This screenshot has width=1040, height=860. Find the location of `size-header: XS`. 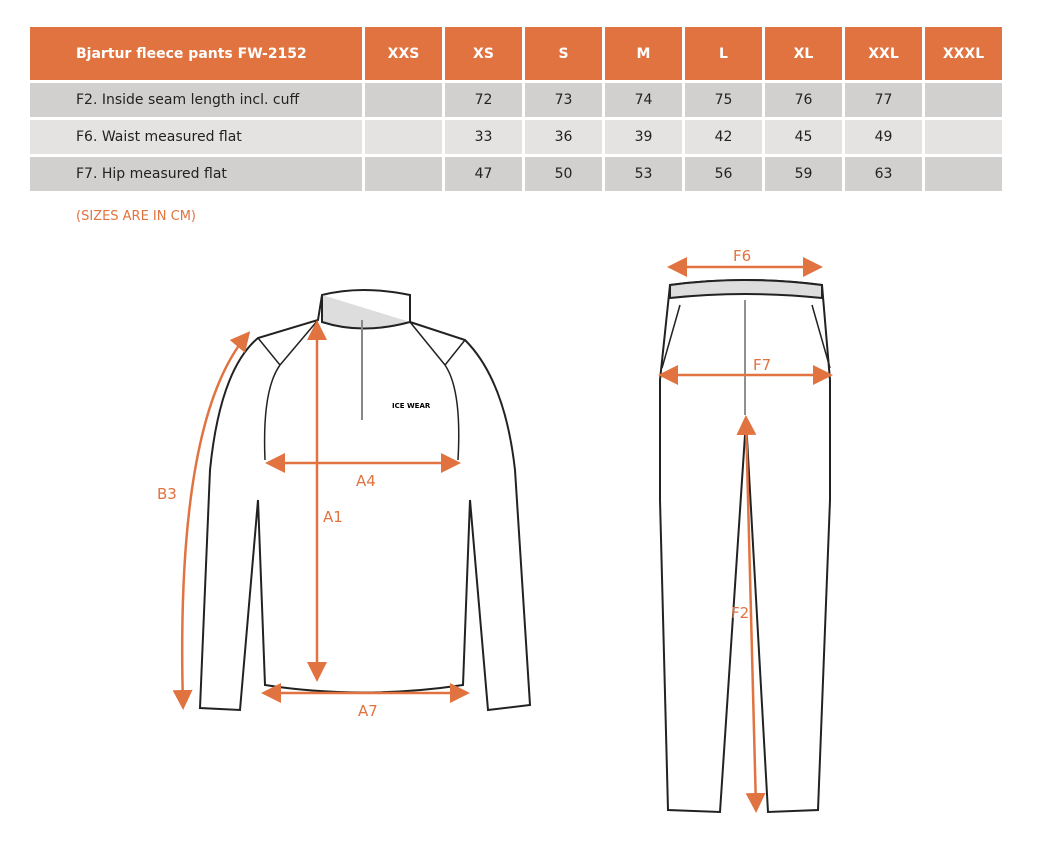

size-header: XS is located at coordinates (483, 53).